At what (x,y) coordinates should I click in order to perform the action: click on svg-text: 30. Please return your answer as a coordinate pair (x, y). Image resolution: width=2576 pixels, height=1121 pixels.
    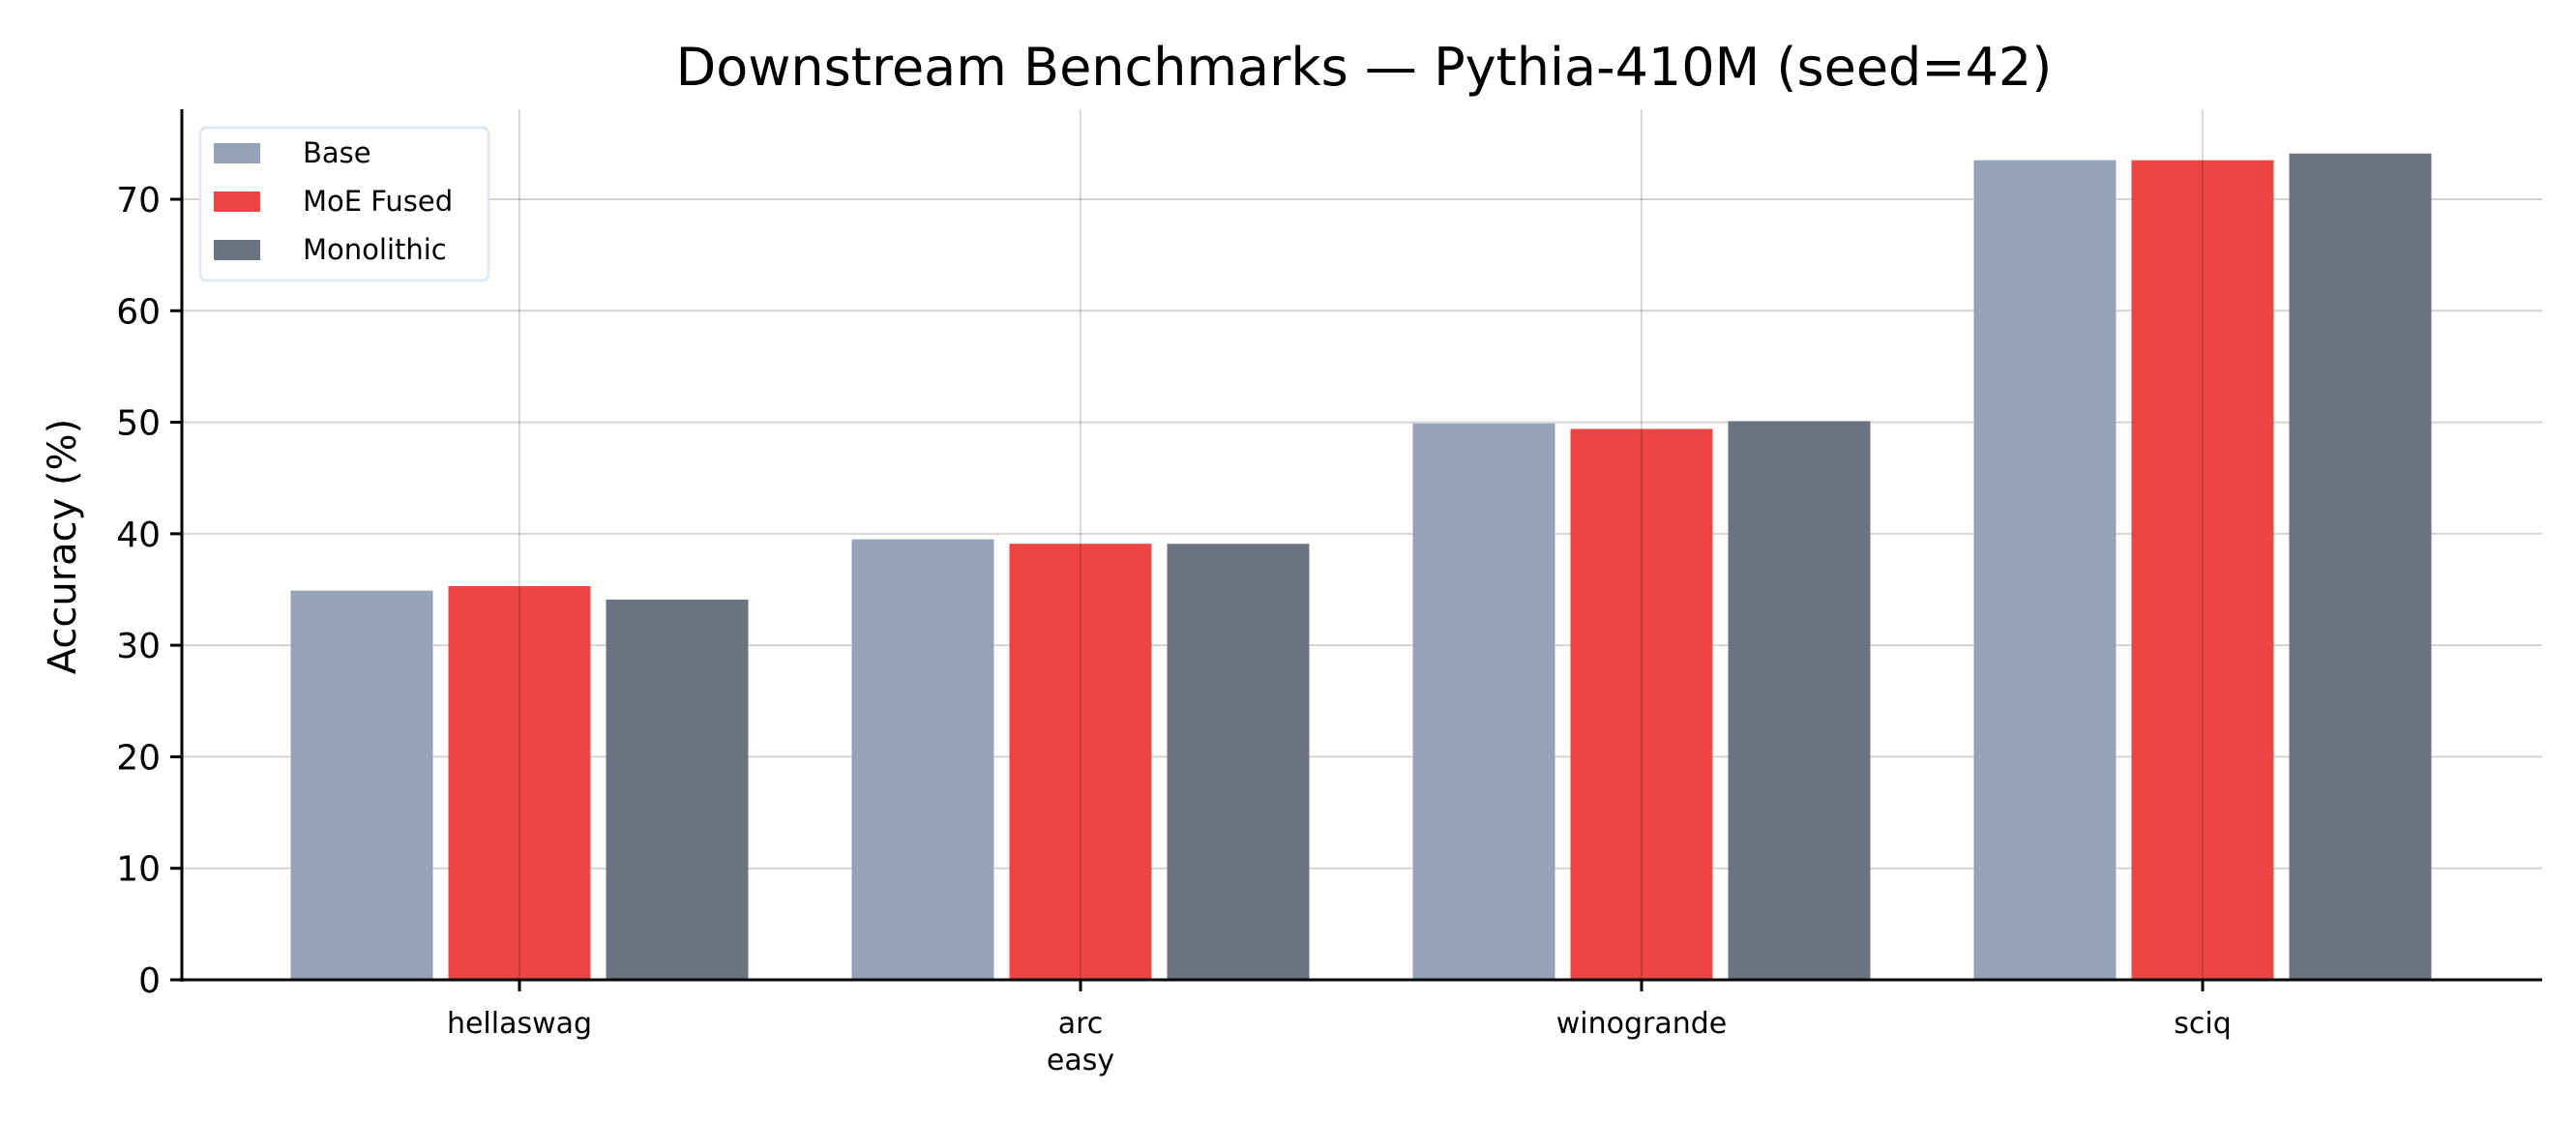
    Looking at the image, I should click on (139, 646).